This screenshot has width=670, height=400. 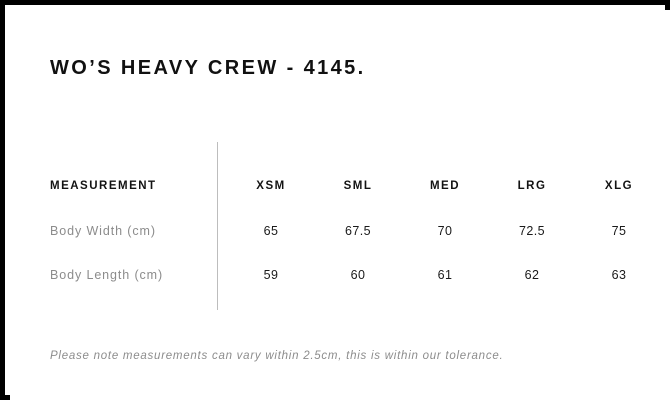 I want to click on cell-body-length-xsm: 59, so click(x=271, y=275).